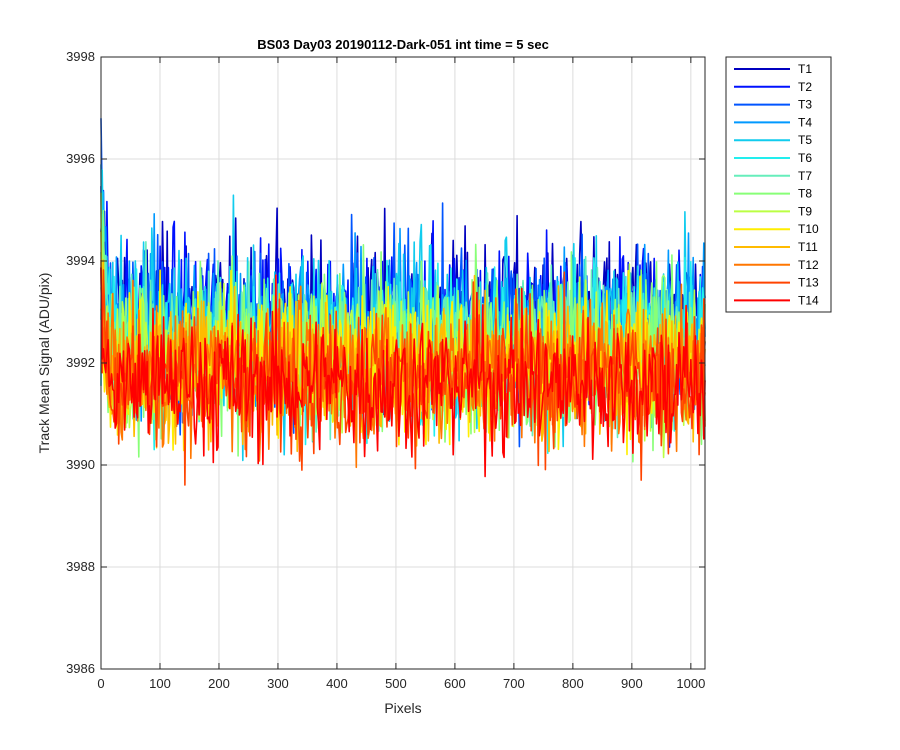 Image resolution: width=900 pixels, height=750 pixels. I want to click on x-tick-label: 1000, so click(690, 683).